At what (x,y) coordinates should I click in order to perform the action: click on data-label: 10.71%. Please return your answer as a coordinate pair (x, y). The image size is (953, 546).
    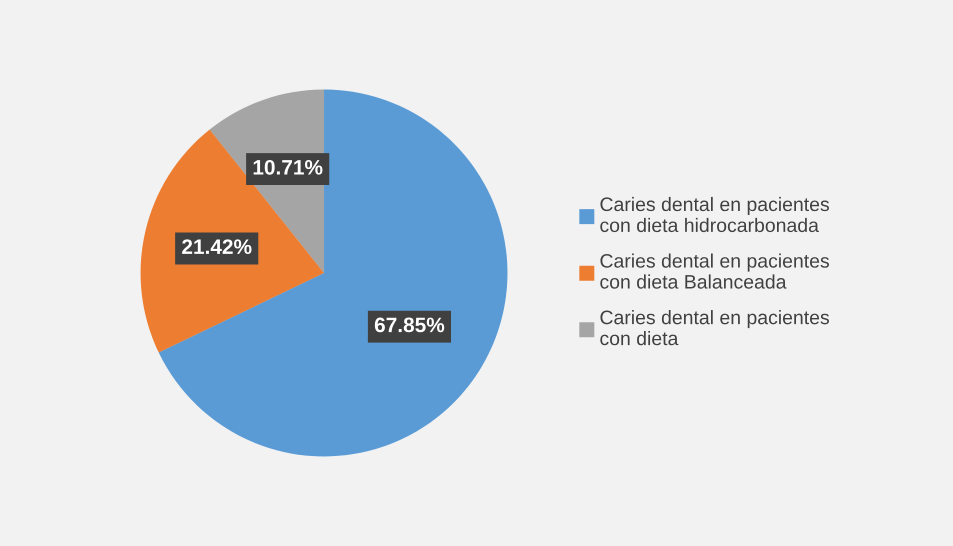
    Looking at the image, I should click on (288, 167).